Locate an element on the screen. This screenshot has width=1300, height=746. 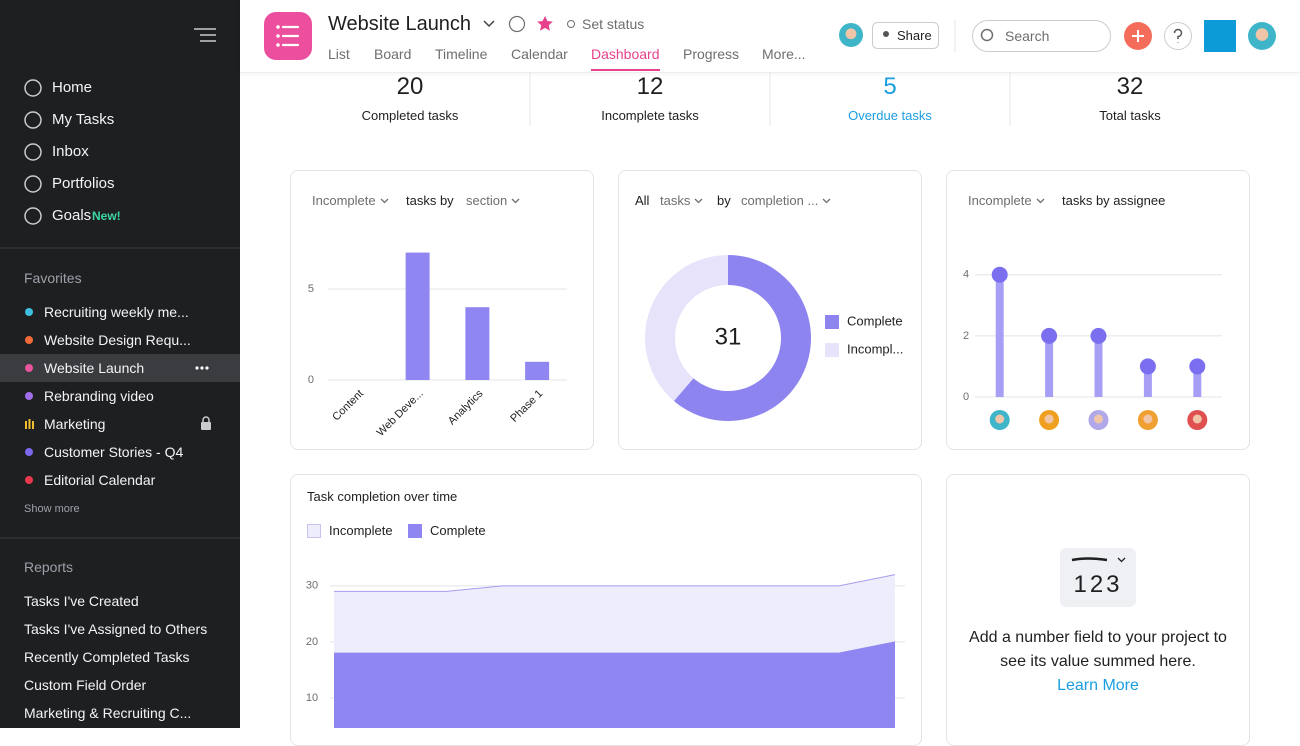
share-icon is located at coordinates (886, 34).